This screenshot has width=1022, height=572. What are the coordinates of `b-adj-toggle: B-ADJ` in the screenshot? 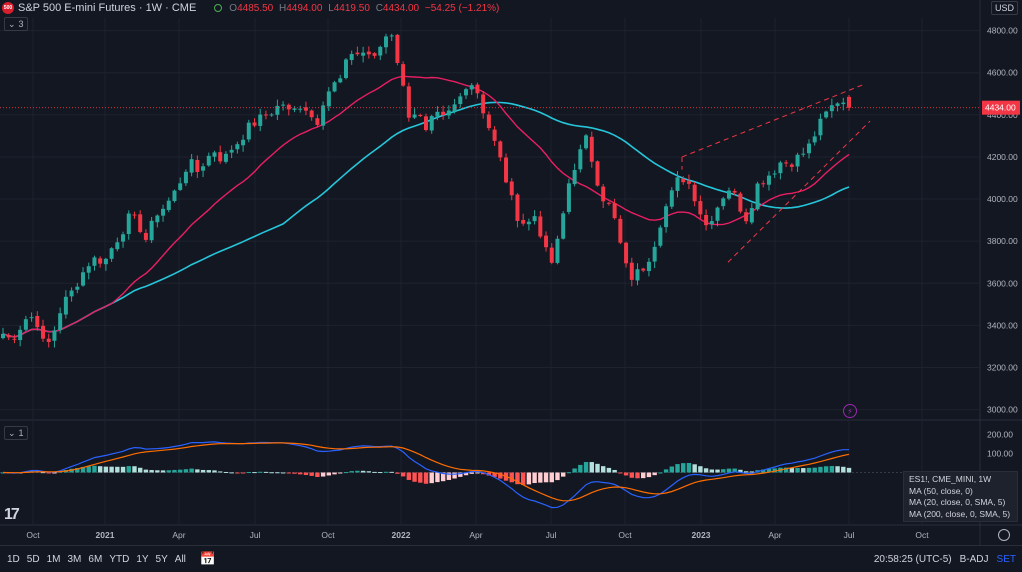 It's located at (974, 559).